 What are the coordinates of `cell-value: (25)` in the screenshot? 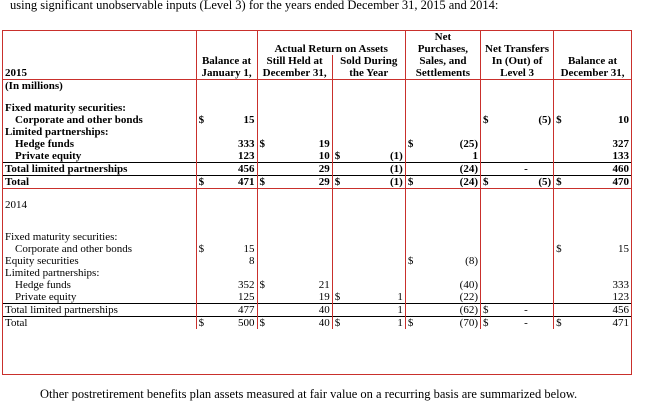 It's located at (452, 144).